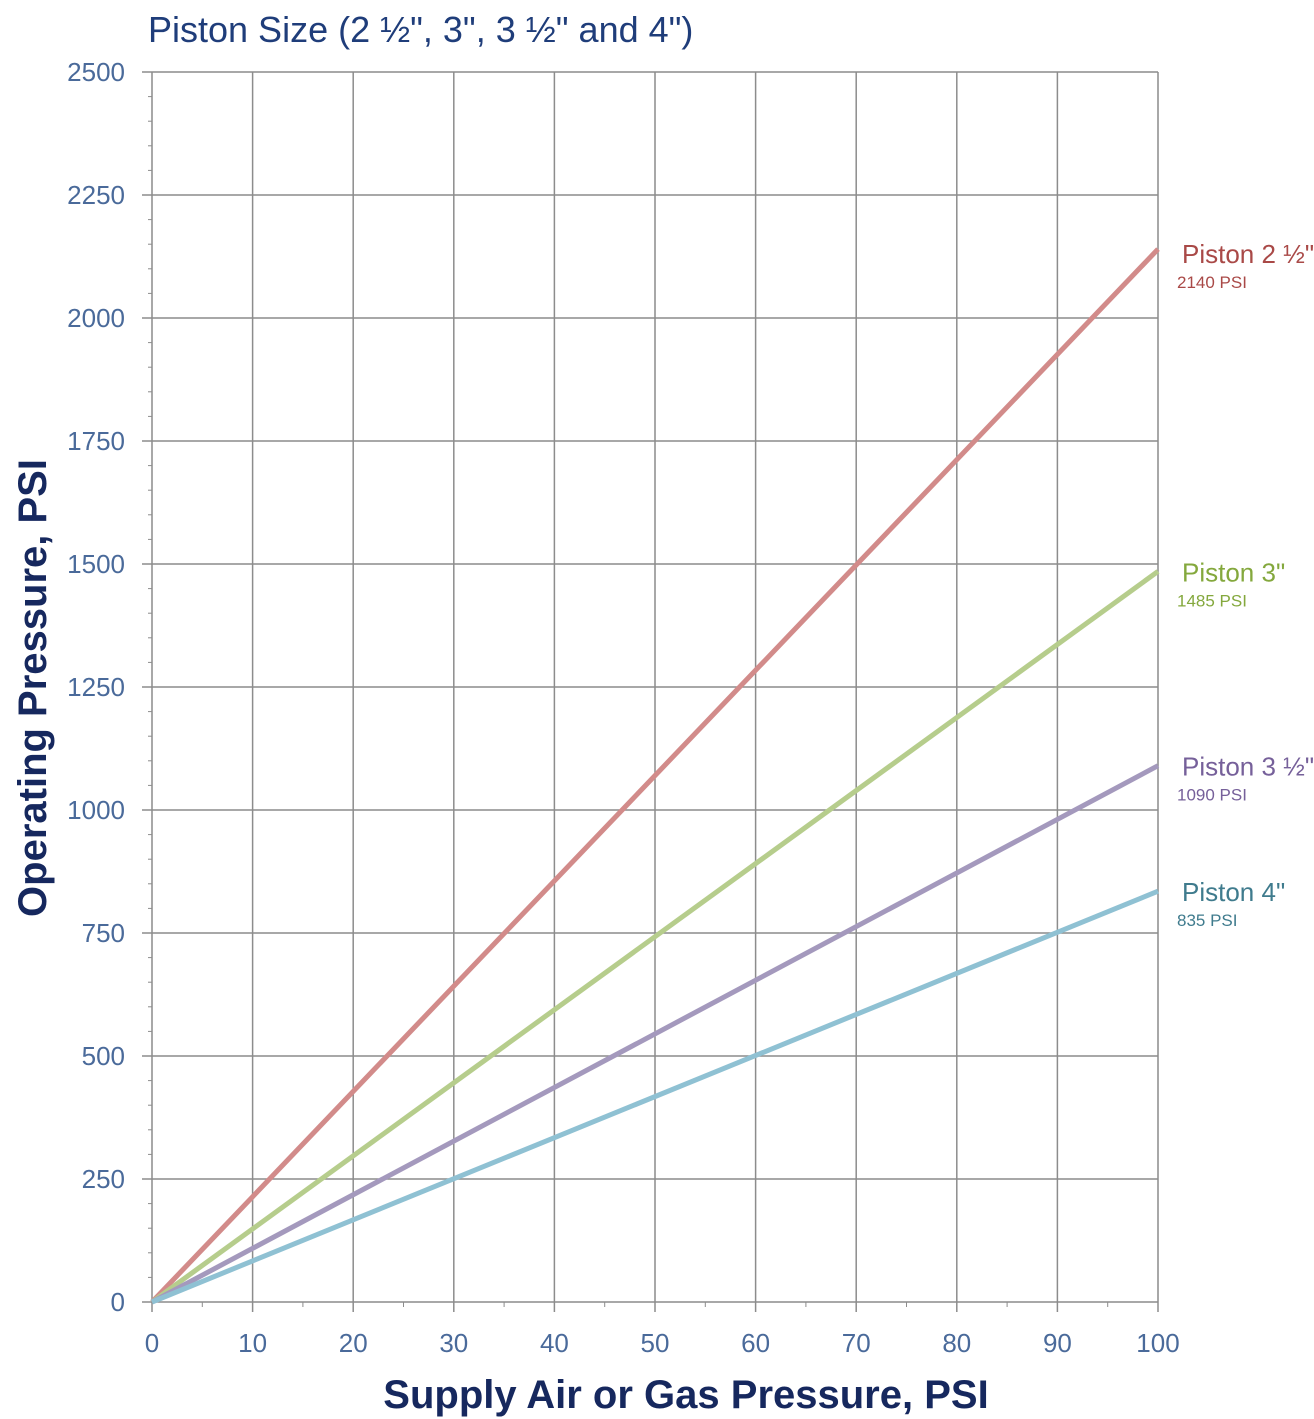 The width and height of the screenshot is (1314, 1419). I want to click on series-value-label-0: 2140 PSI, so click(1212, 282).